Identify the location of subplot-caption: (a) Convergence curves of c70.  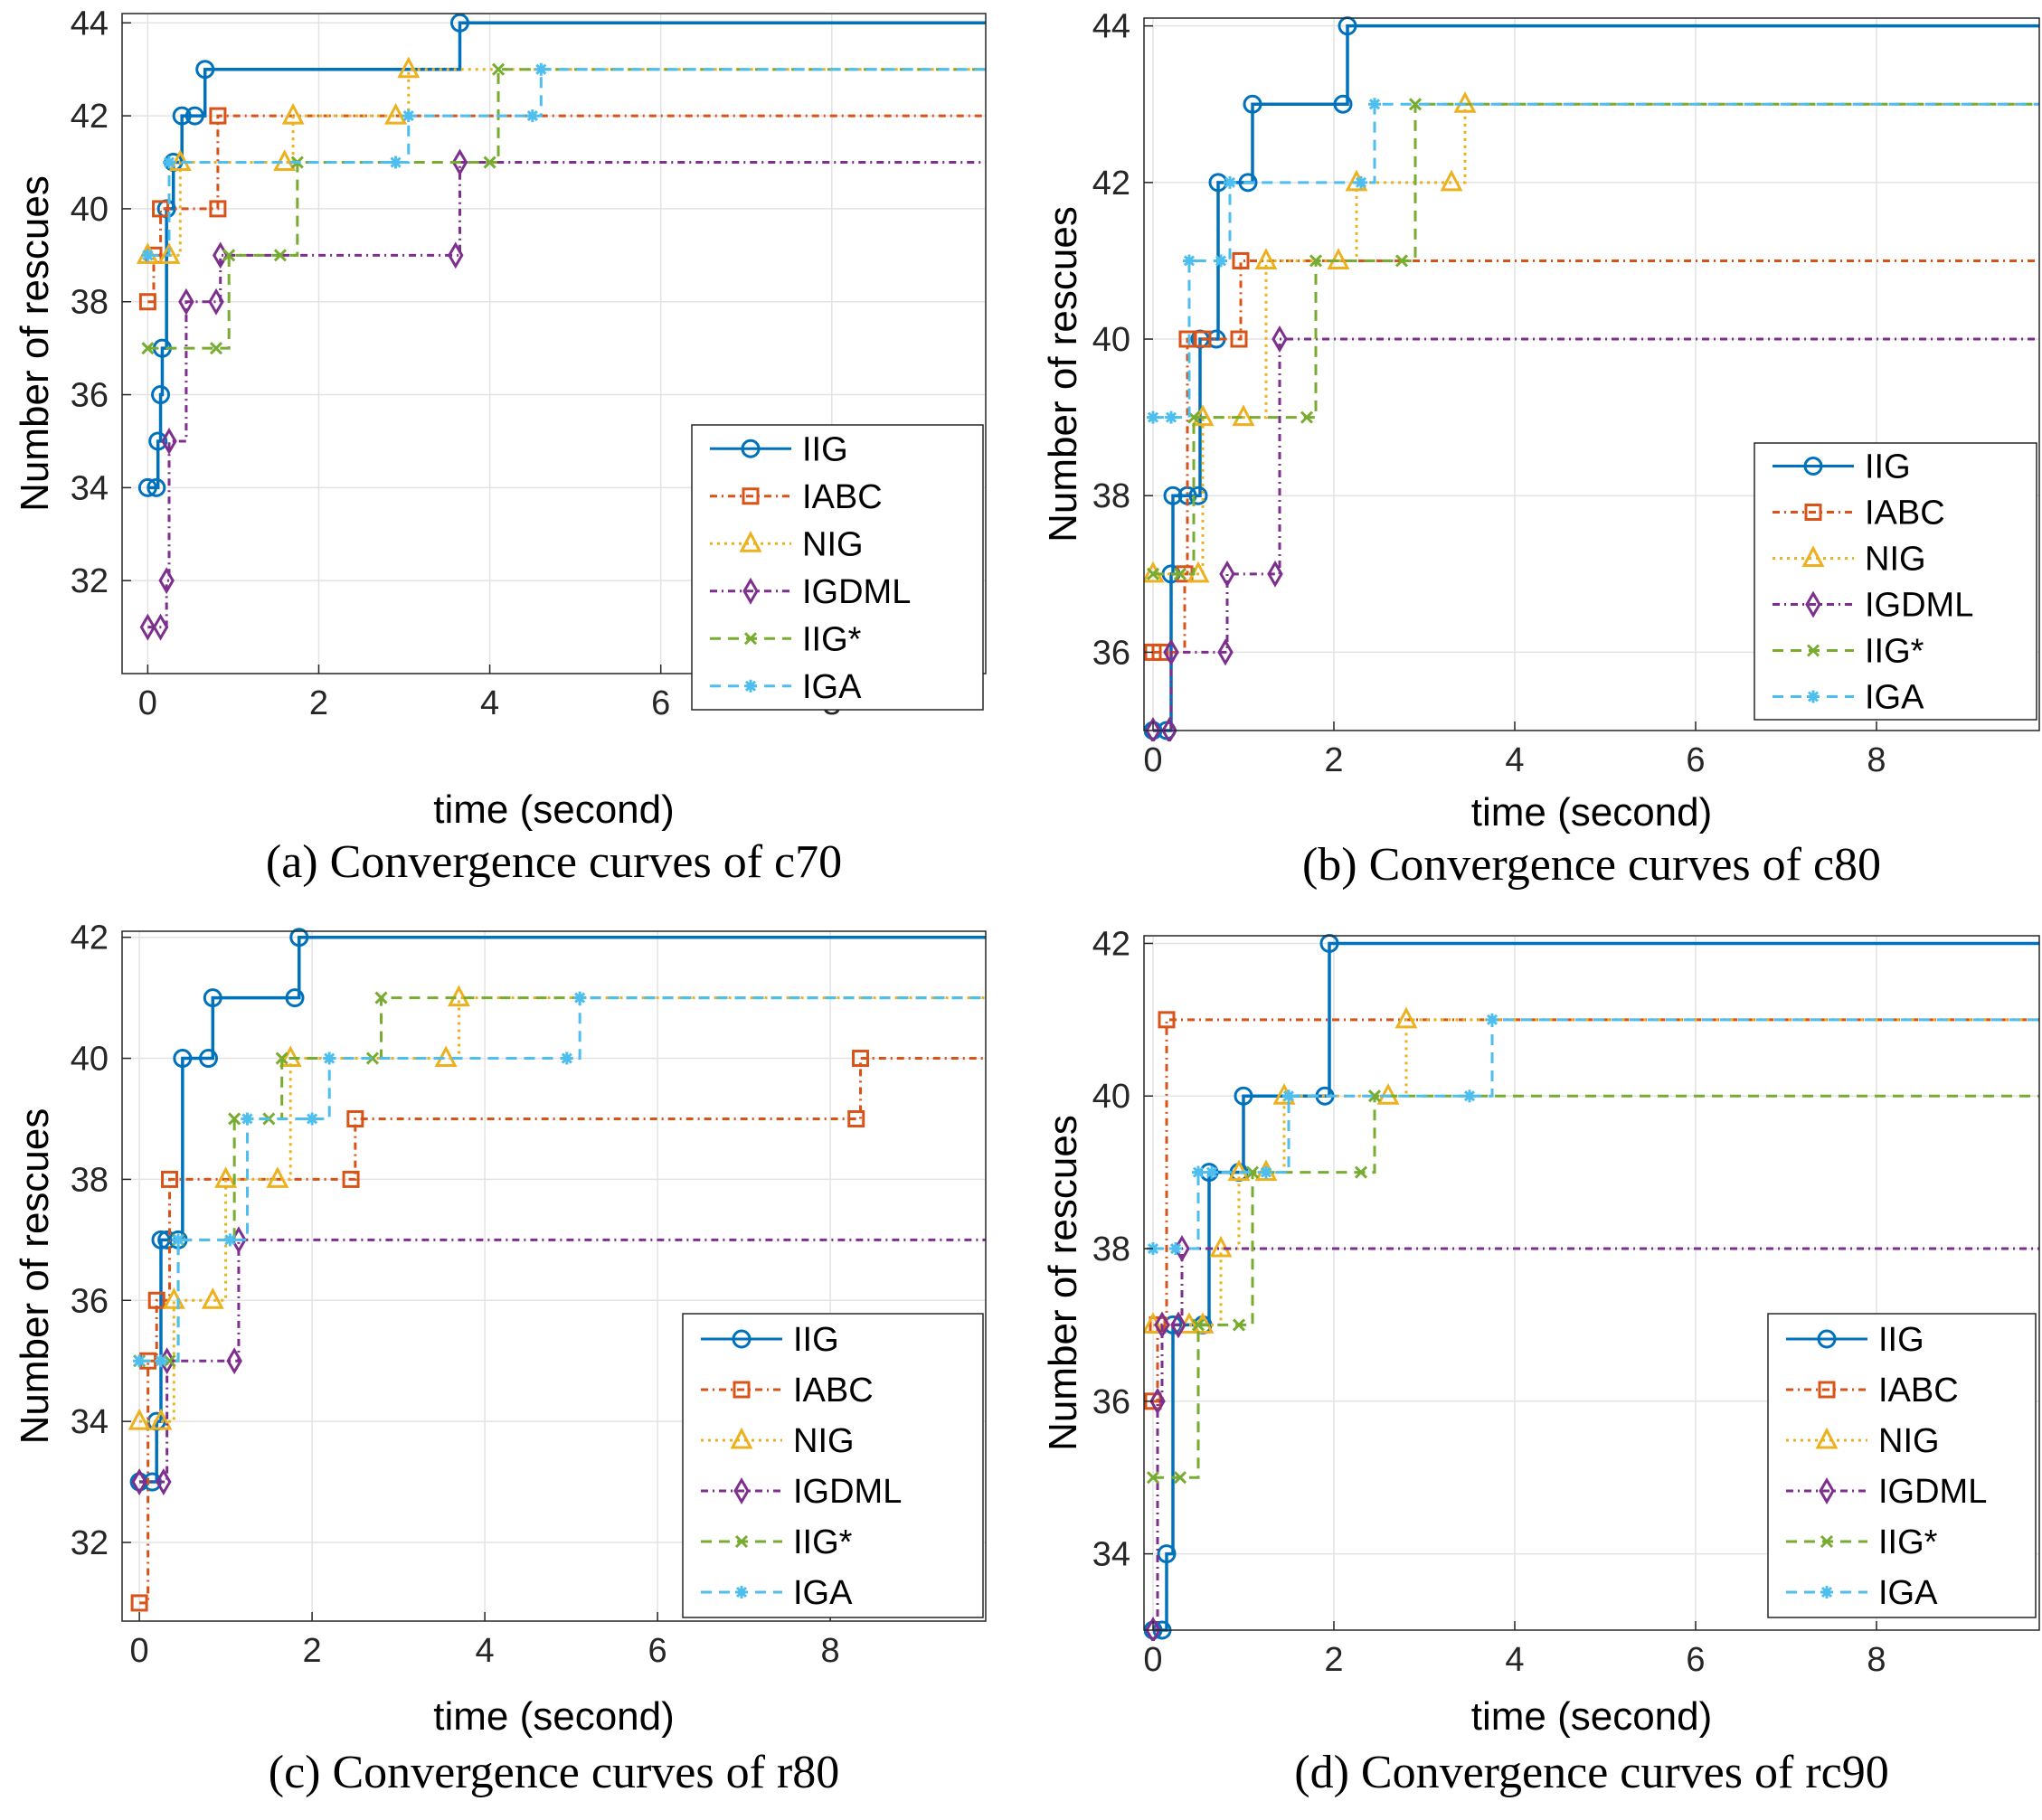
(554, 862).